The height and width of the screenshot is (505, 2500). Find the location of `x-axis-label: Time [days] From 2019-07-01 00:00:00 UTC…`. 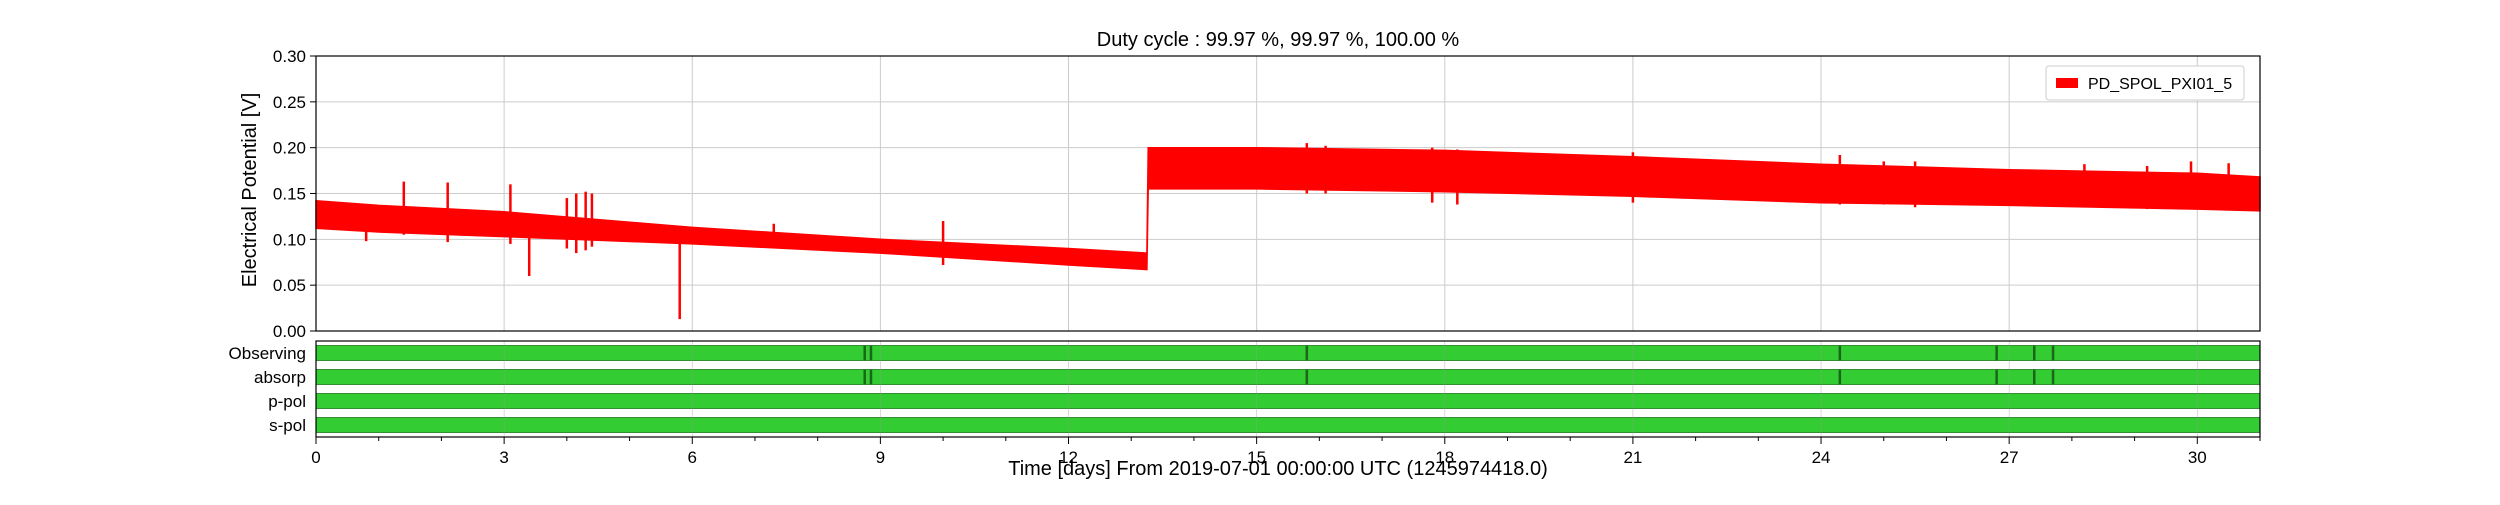

x-axis-label: Time [days] From 2019-07-01 00:00:00 UTC… is located at coordinates (1278, 469).